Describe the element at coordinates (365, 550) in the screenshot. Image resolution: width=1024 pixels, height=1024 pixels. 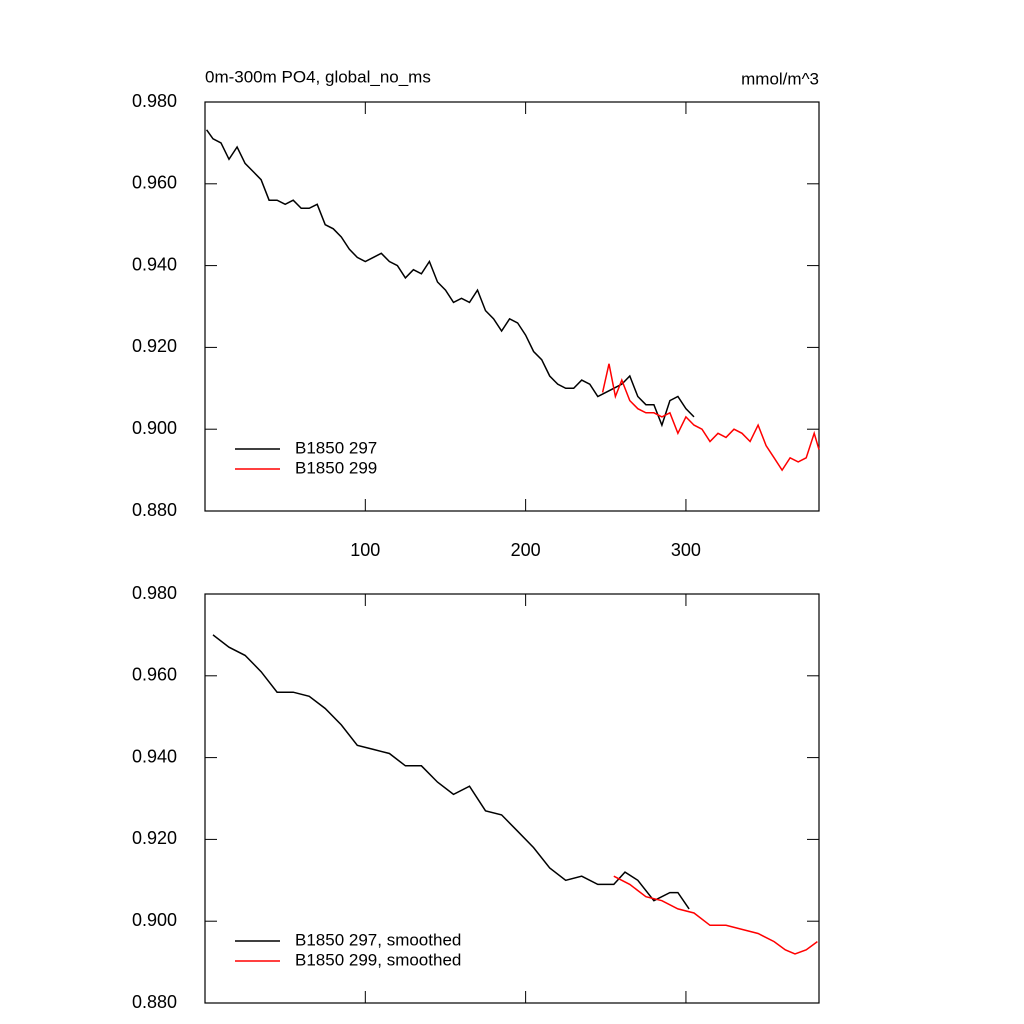
I see `x-tick-label: 100` at that location.